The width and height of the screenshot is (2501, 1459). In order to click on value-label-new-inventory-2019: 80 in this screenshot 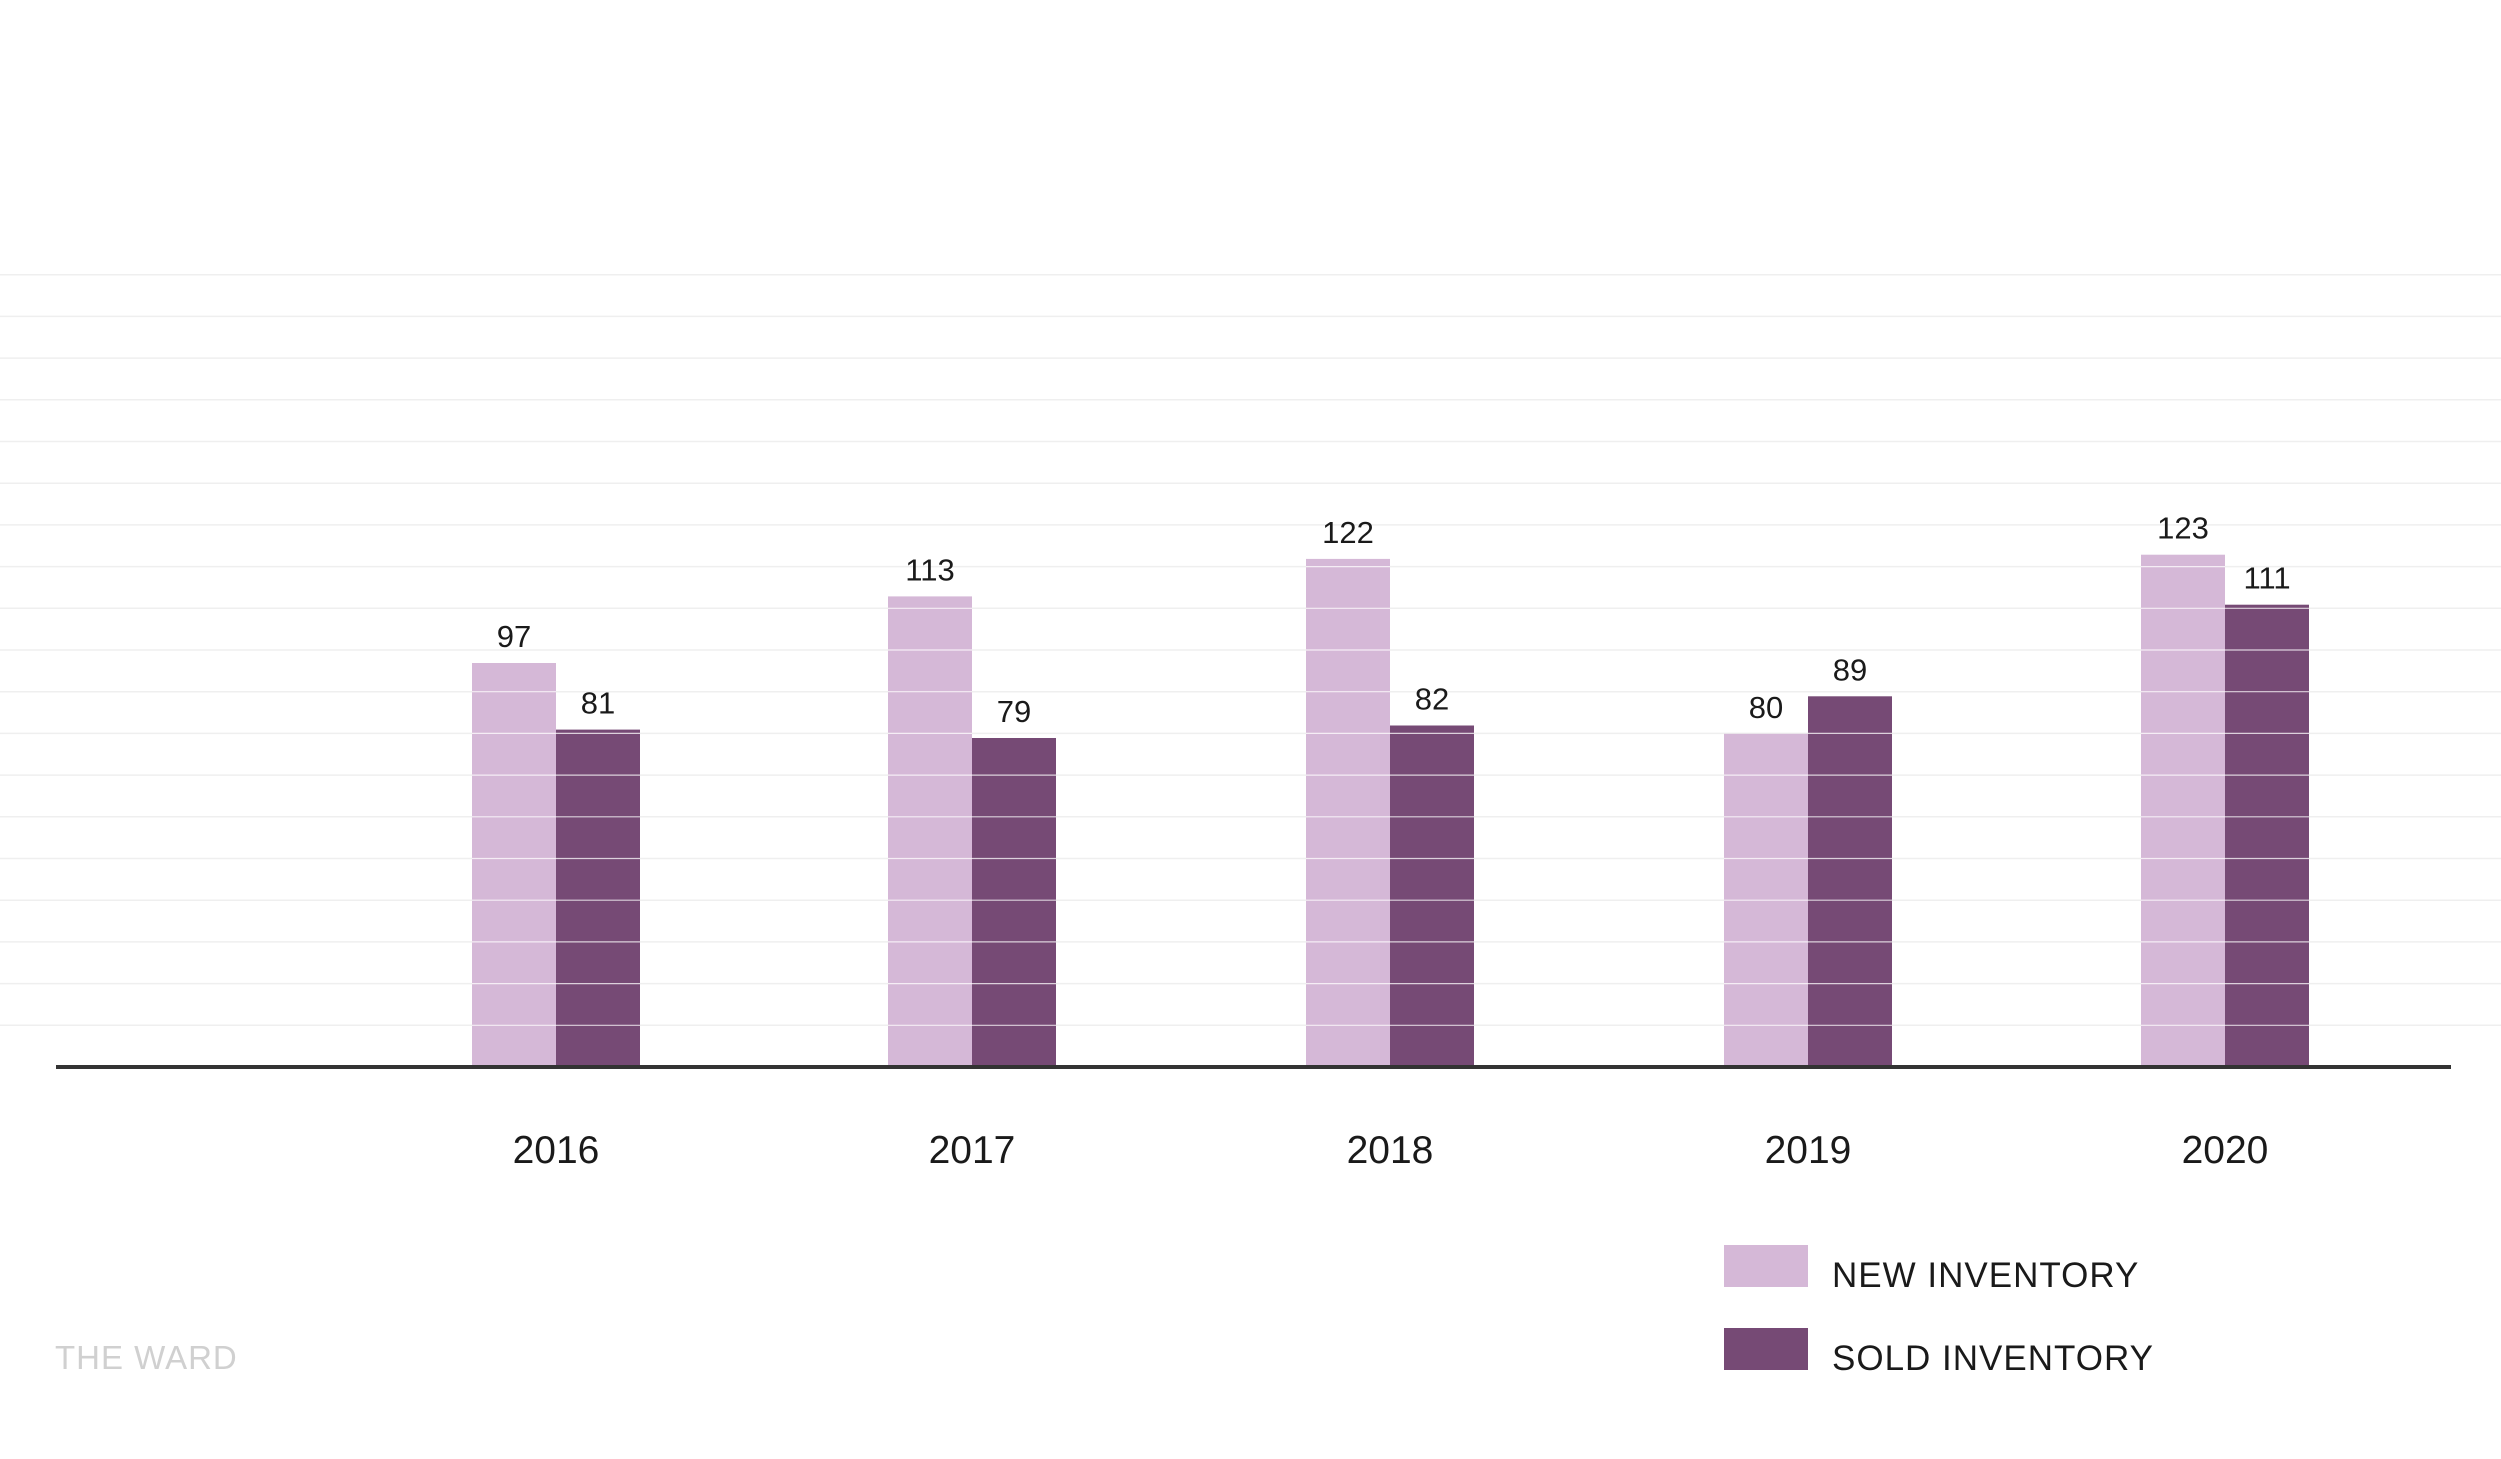, I will do `click(1766, 707)`.